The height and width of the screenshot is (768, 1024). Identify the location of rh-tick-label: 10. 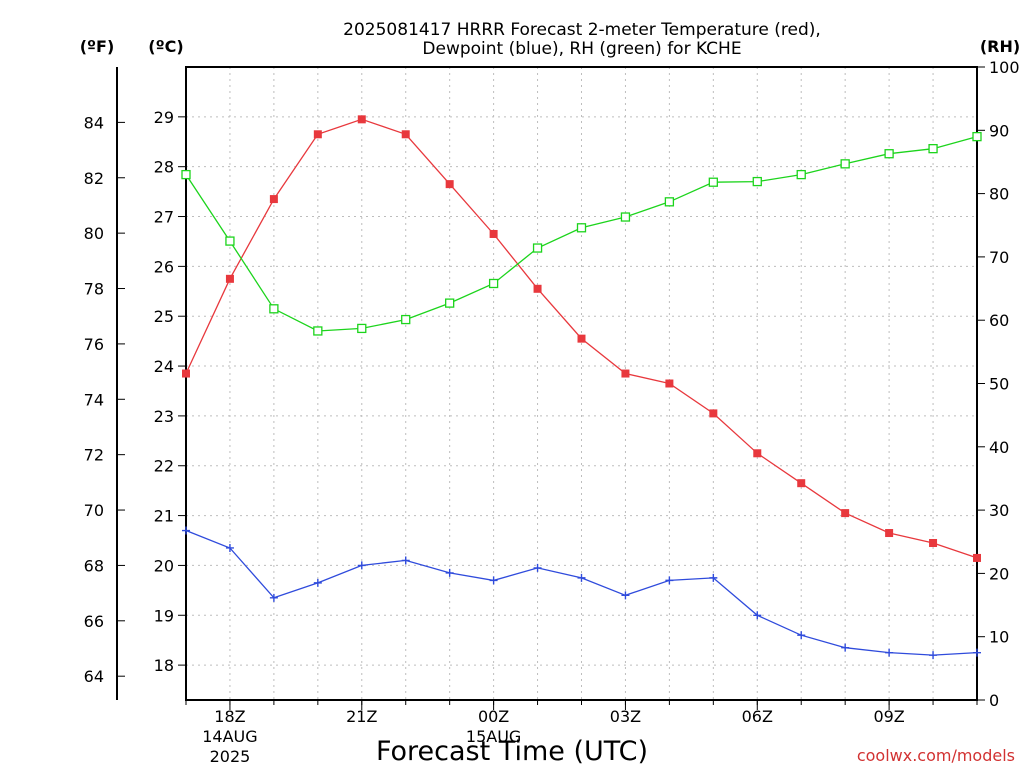
(999, 637).